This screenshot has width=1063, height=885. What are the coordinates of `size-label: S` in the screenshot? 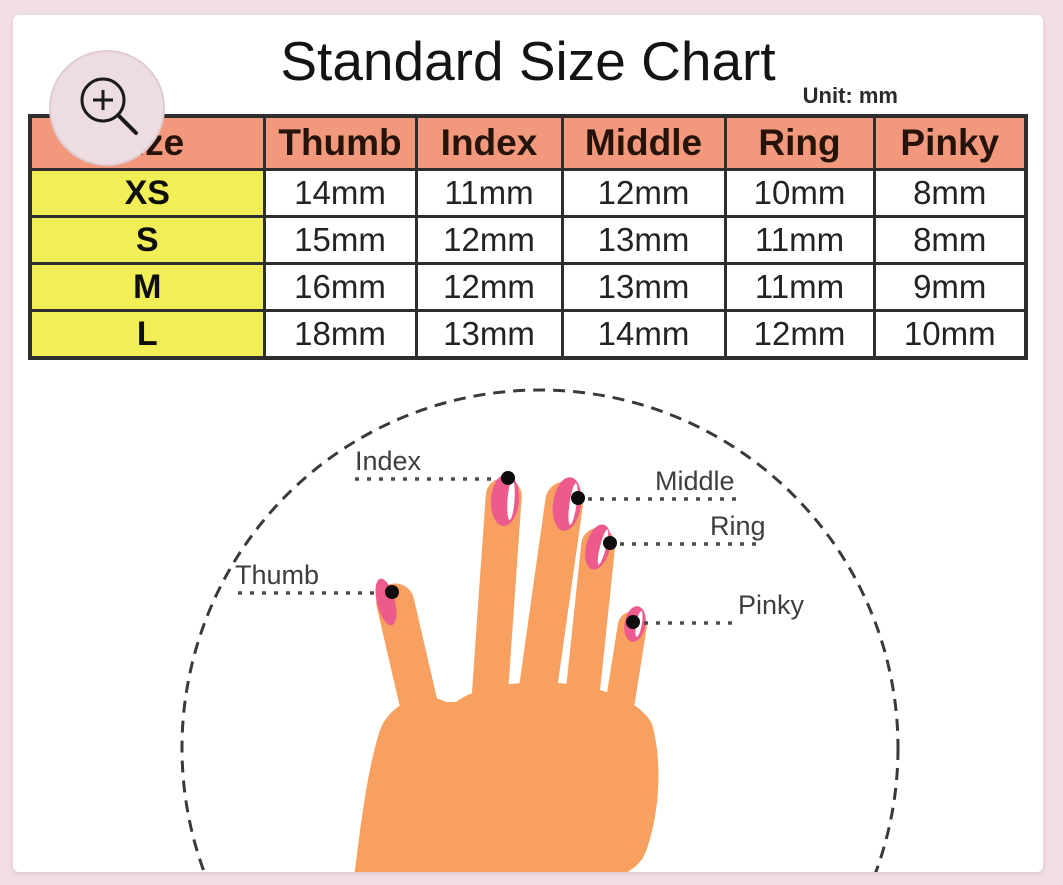 It's located at (147, 240).